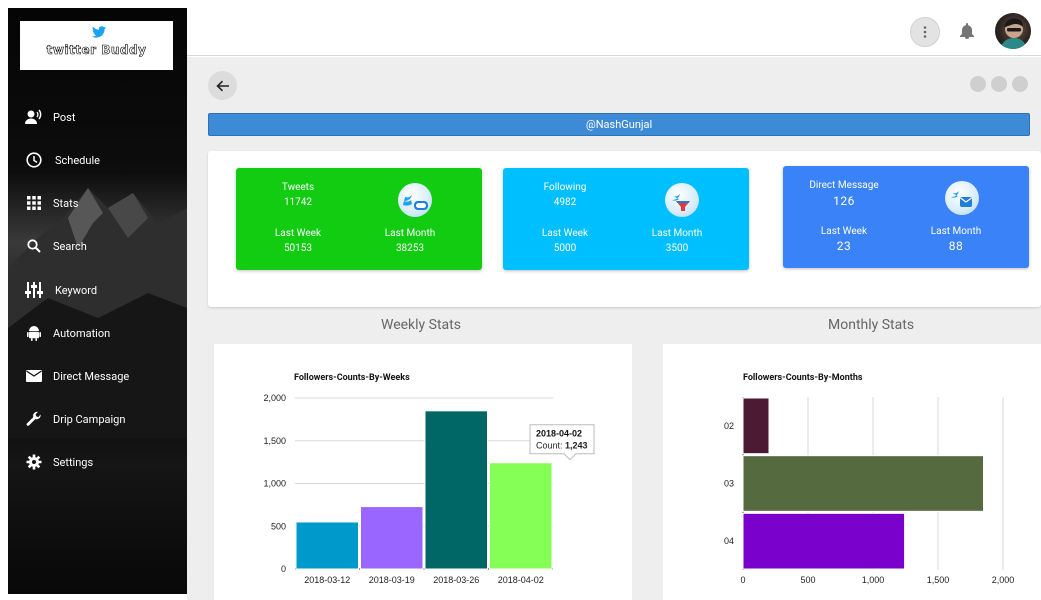  Describe the element at coordinates (742, 580) in the screenshot. I see `x-tick-label: 0` at that location.